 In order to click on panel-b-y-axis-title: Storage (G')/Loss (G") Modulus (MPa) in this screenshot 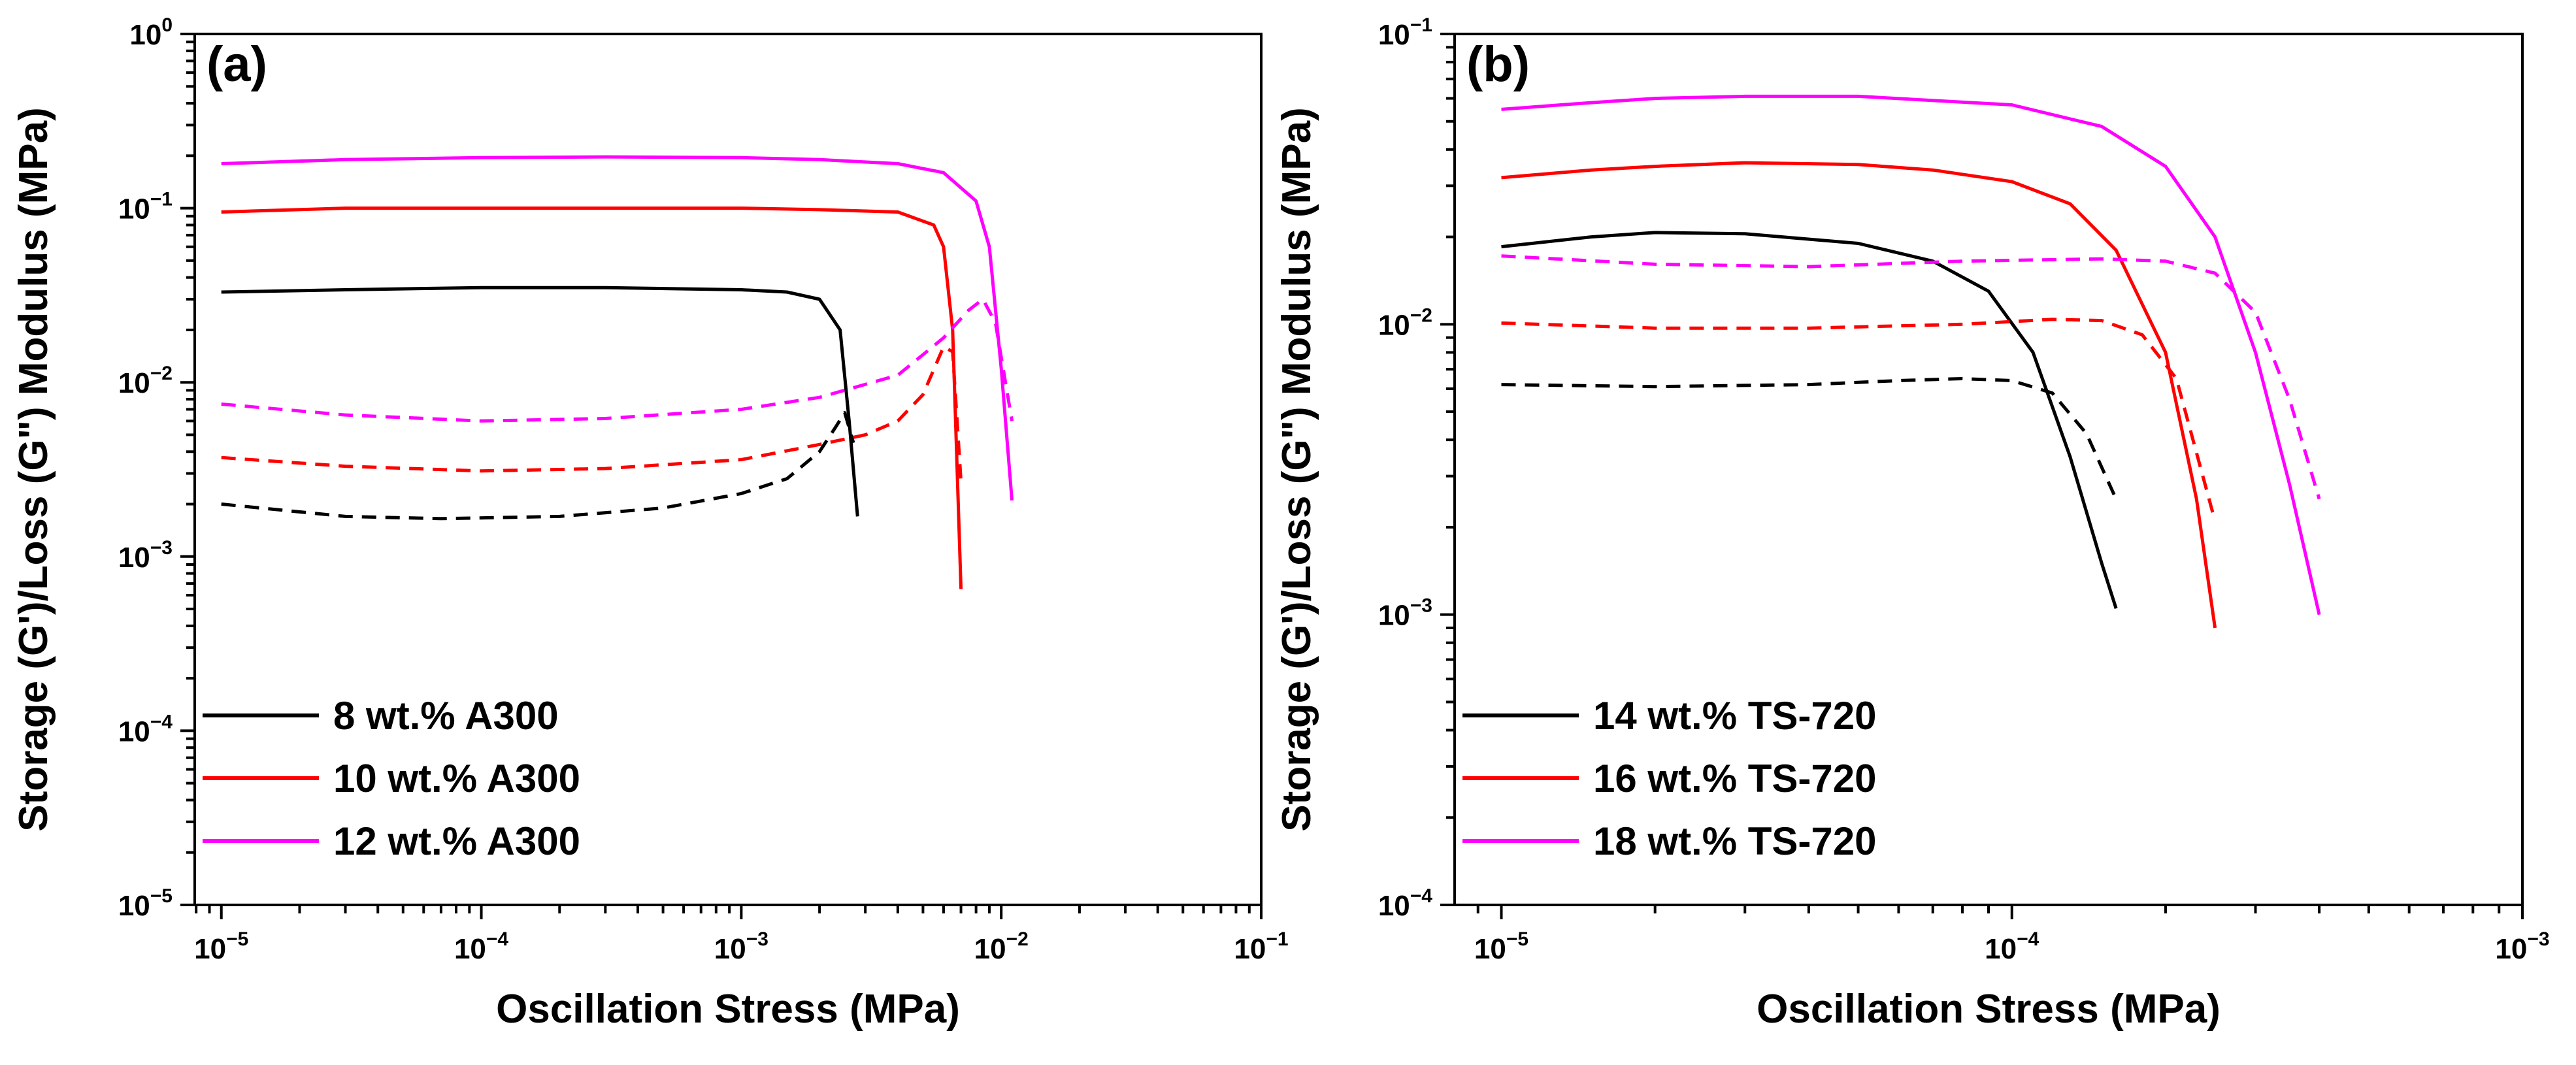, I will do `click(1296, 469)`.